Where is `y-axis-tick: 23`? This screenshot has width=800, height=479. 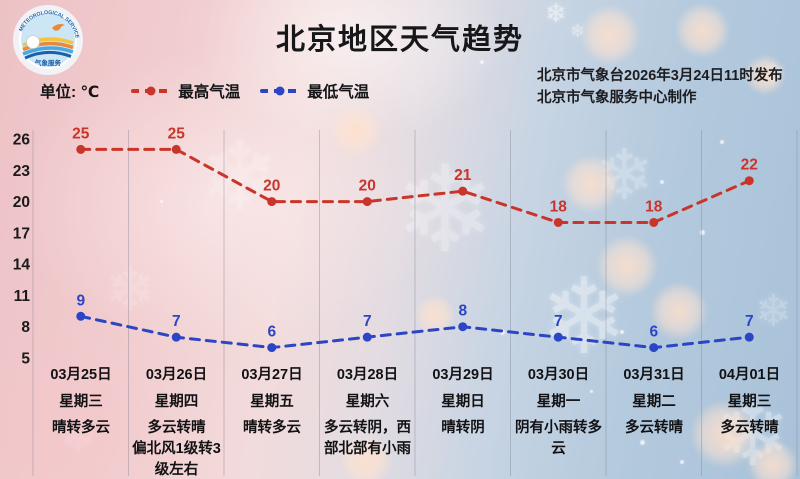
y-axis-tick: 23 is located at coordinates (22, 171).